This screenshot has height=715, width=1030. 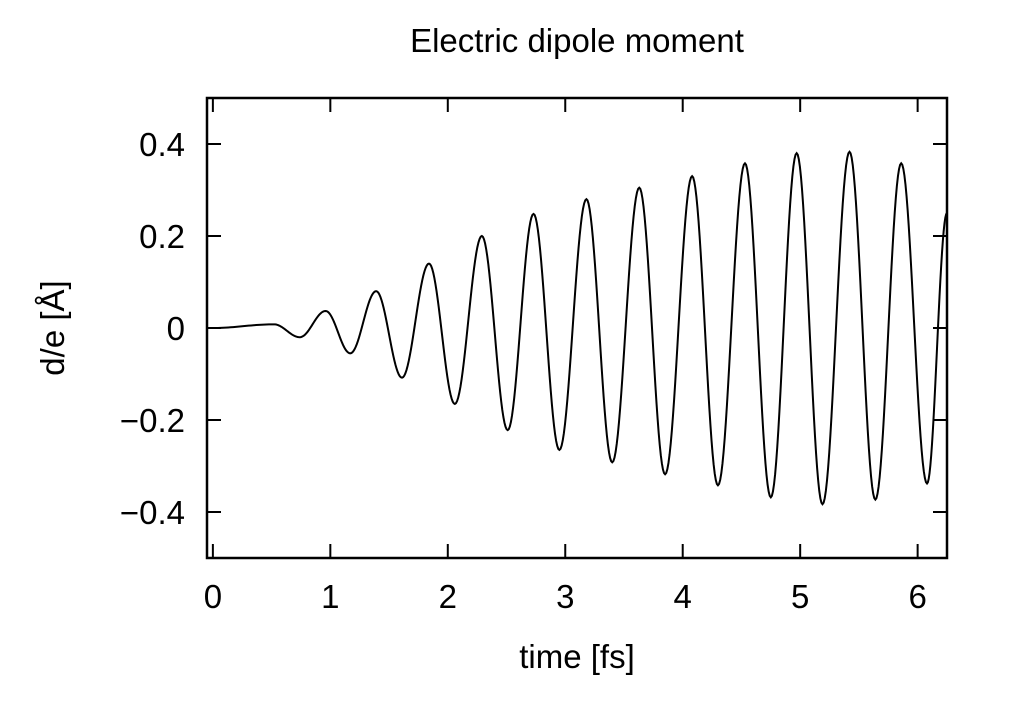 I want to click on x-tick-label: 1, so click(x=330, y=596).